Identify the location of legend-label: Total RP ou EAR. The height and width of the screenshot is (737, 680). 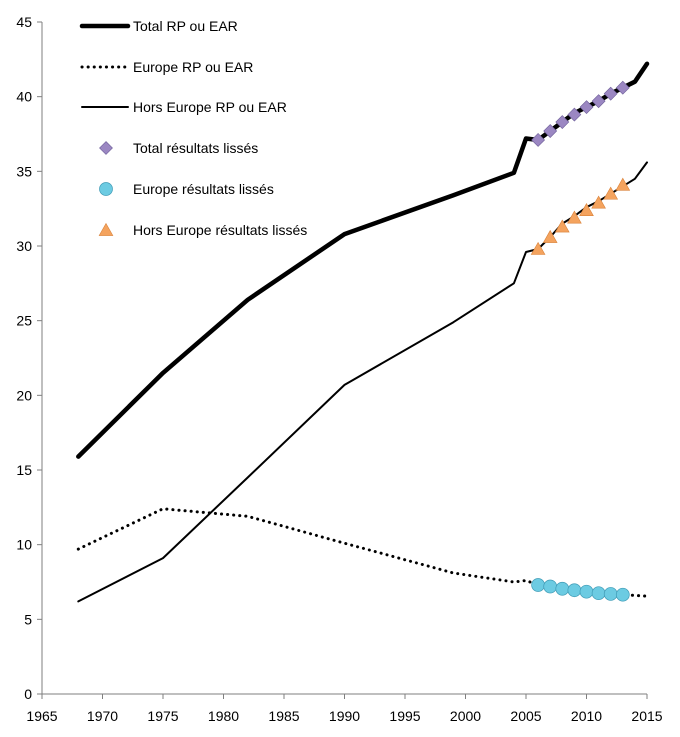
(185, 26).